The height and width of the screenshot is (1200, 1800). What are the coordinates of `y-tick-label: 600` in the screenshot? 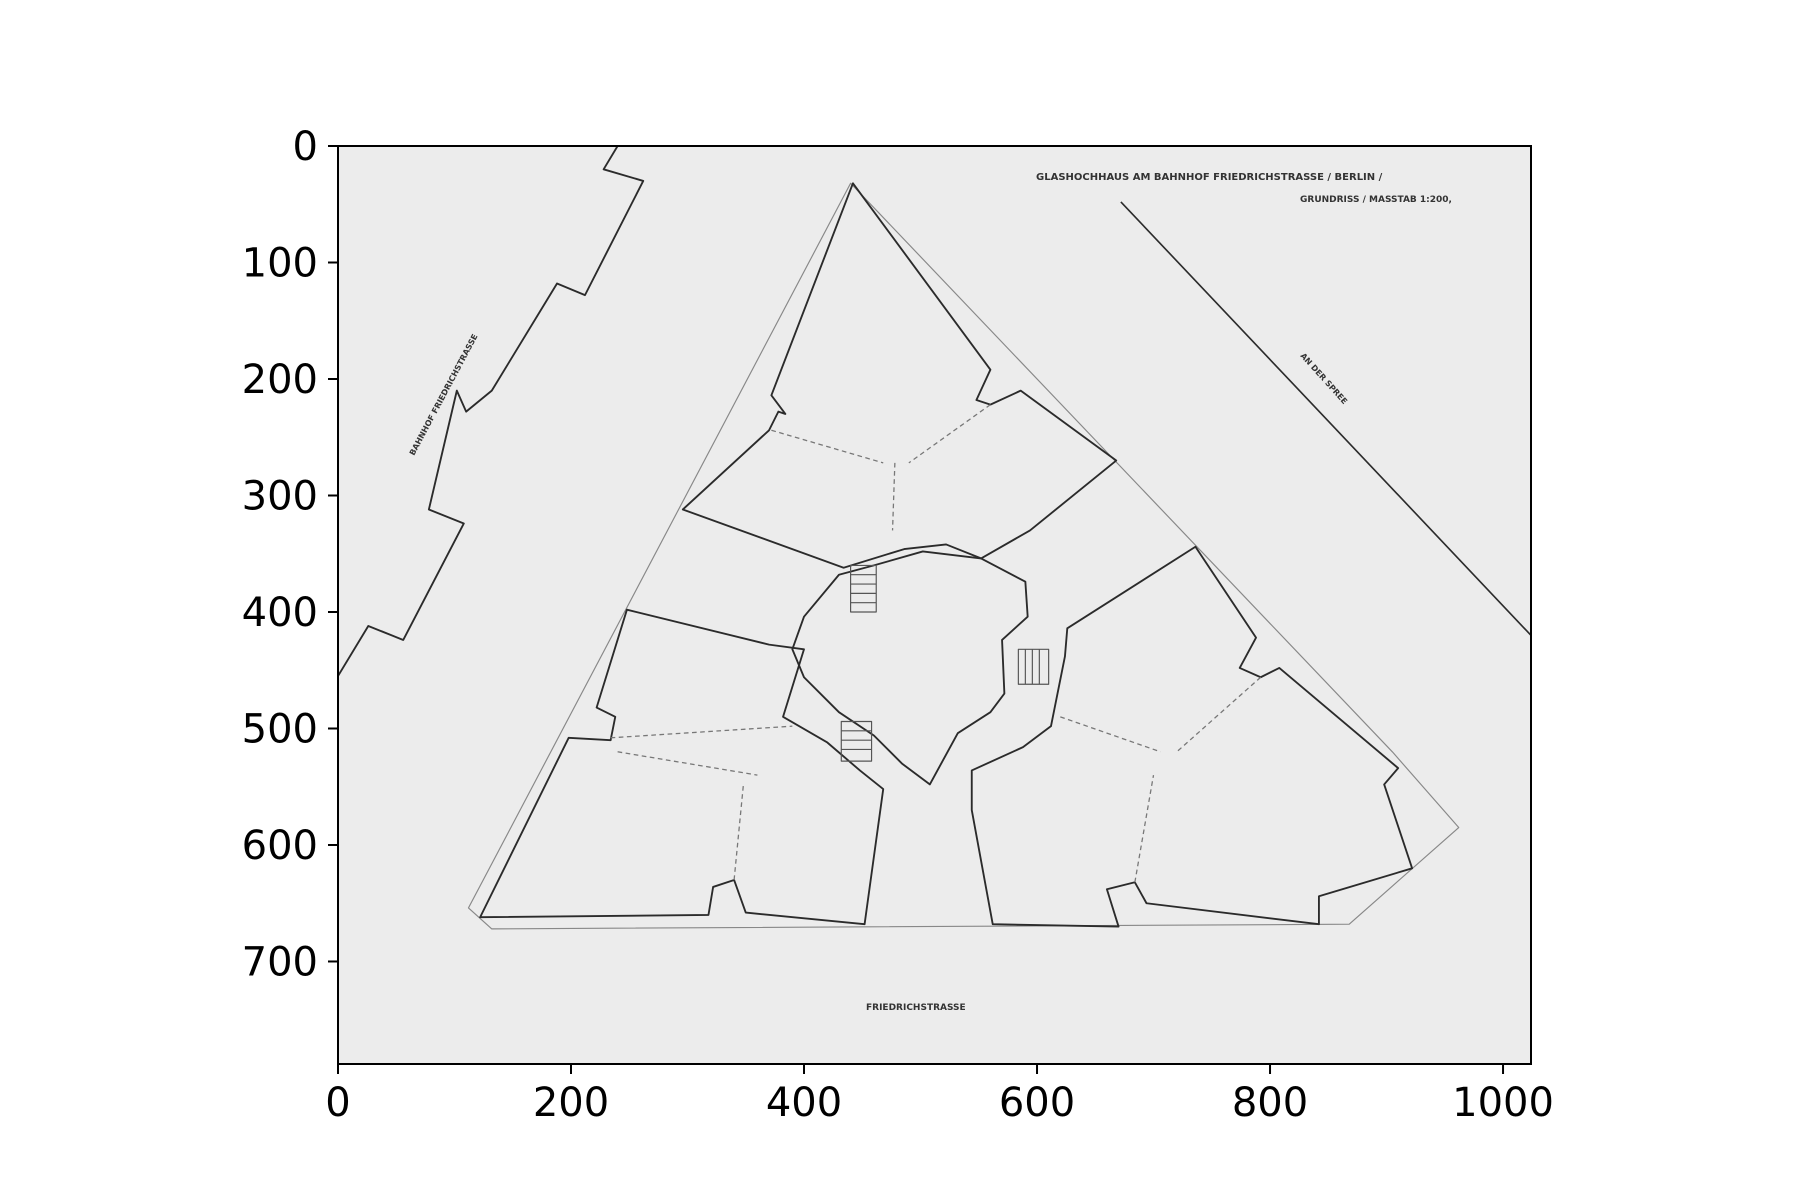 It's located at (280, 846).